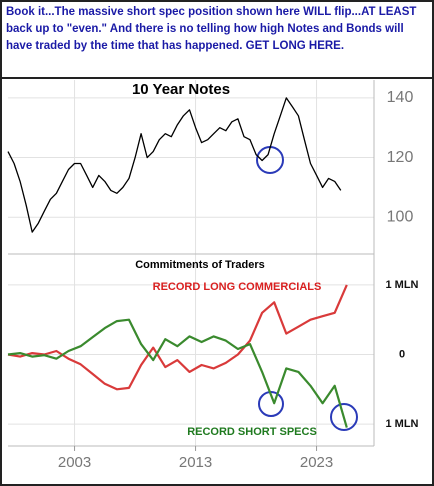 Image resolution: width=434 pixels, height=486 pixels. Describe the element at coordinates (237, 287) in the screenshot. I see `annotation: RECORD LONG COMMERCIALS` at that location.